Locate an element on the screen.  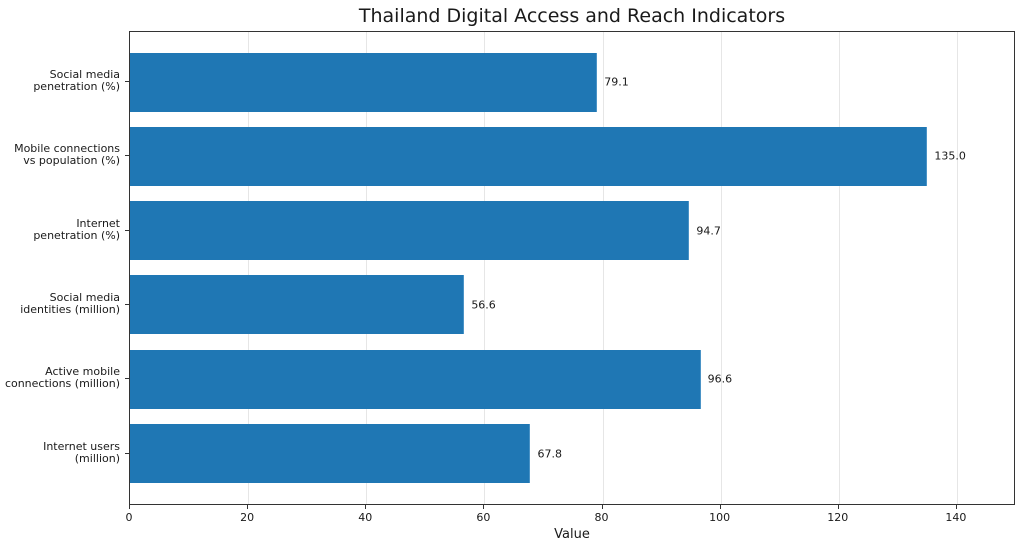
y-tick-label: Active mobile connections (million) is located at coordinates (62, 378).